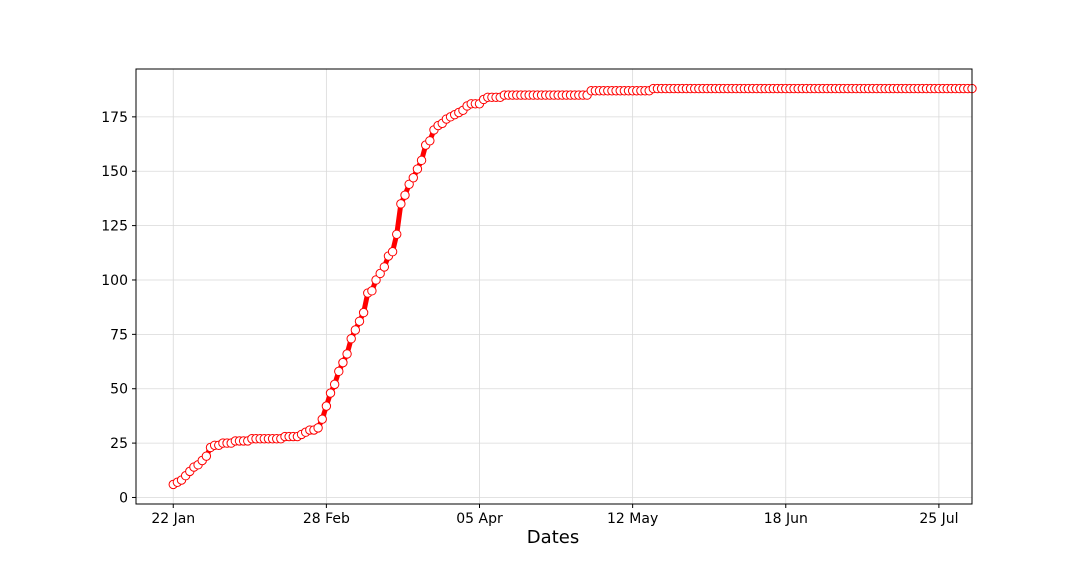 This screenshot has width=1080, height=576. I want to click on x-tick-label: 28 Feb, so click(326, 519).